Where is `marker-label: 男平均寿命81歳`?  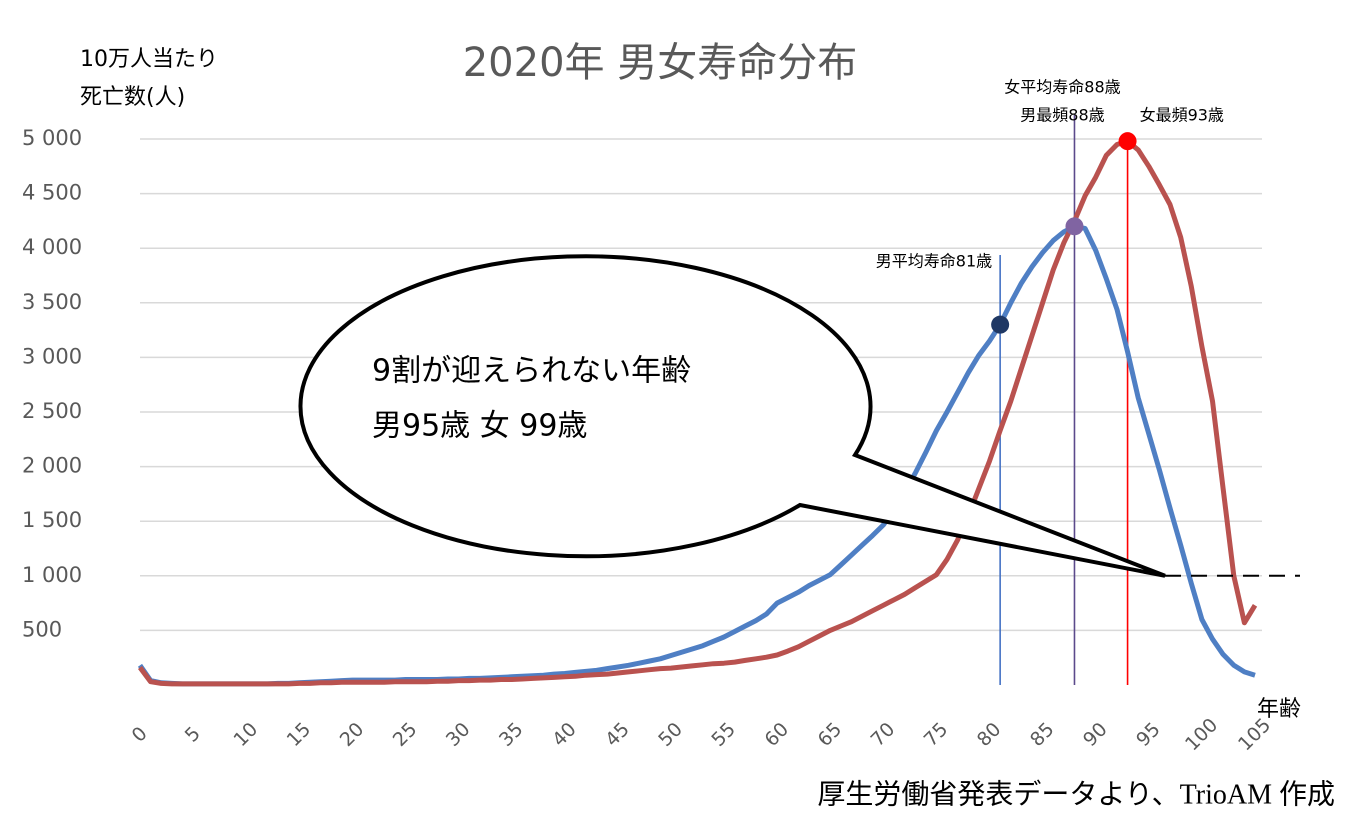 marker-label: 男平均寿命81歳 is located at coordinates (934, 261).